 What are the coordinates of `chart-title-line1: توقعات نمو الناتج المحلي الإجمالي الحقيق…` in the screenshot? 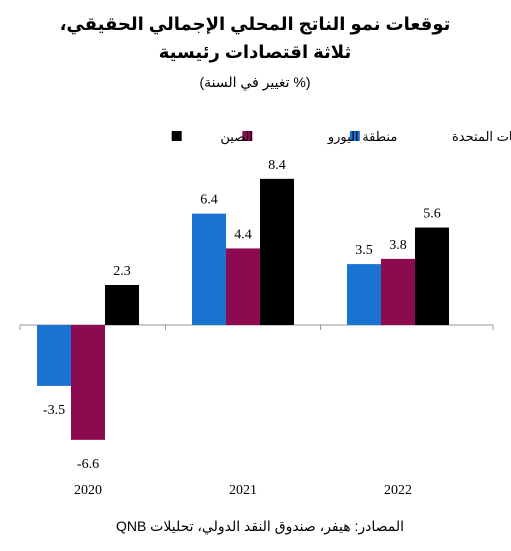 It's located at (255, 24).